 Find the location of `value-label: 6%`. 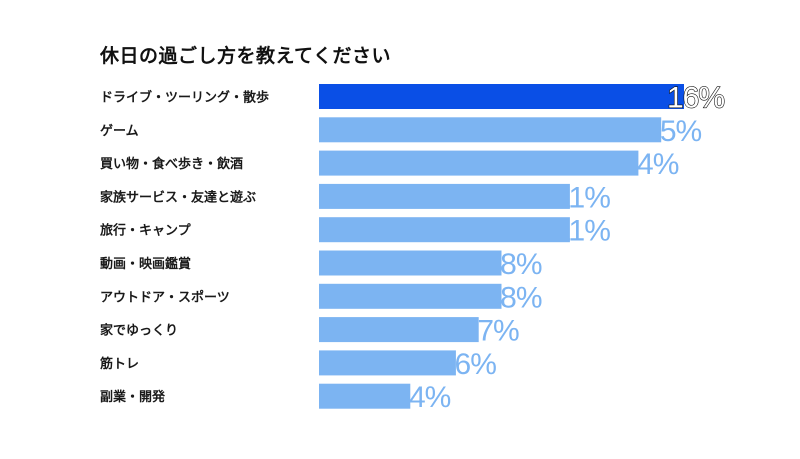

value-label: 6% is located at coordinates (476, 364).